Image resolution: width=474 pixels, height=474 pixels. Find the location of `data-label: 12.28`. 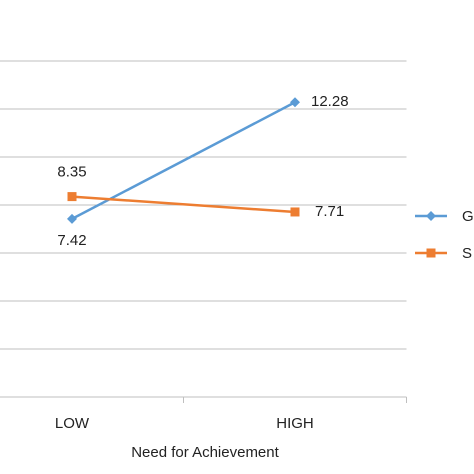

data-label: 12.28 is located at coordinates (330, 101).